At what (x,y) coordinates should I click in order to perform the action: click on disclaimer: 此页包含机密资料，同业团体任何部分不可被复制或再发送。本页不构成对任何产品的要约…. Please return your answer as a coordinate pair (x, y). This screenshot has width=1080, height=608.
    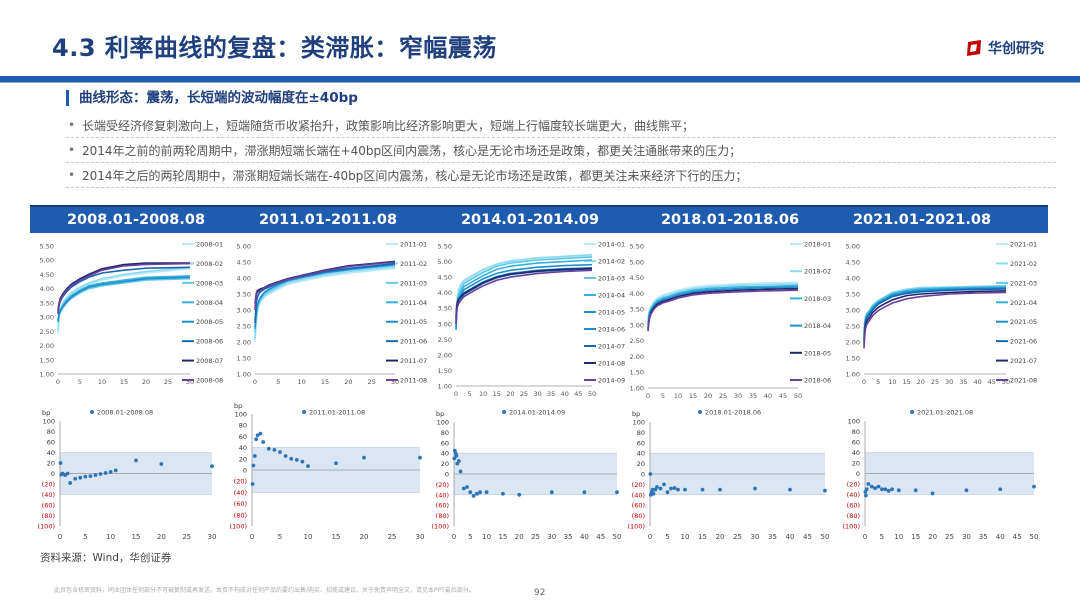
    Looking at the image, I should click on (264, 590).